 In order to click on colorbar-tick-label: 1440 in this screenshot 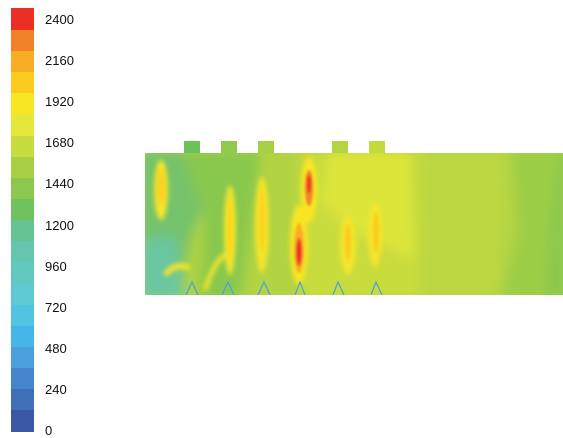, I will do `click(59, 184)`.